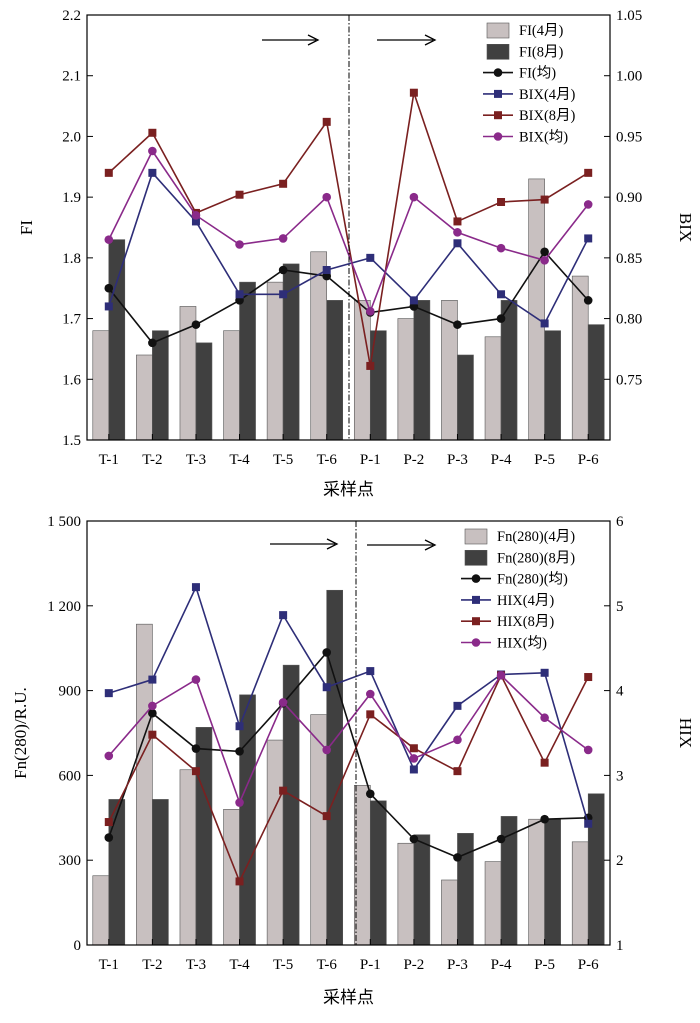 The width and height of the screenshot is (700, 1023). What do you see at coordinates (501, 460) in the screenshot?
I see `x-tick-label: P-4` at bounding box center [501, 460].